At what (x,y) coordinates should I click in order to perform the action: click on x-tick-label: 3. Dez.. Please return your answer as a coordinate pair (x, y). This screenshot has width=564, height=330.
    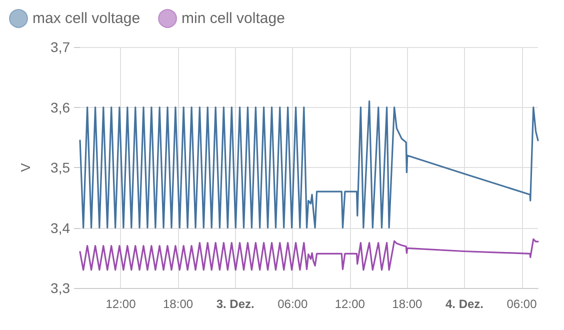
    Looking at the image, I should click on (235, 304).